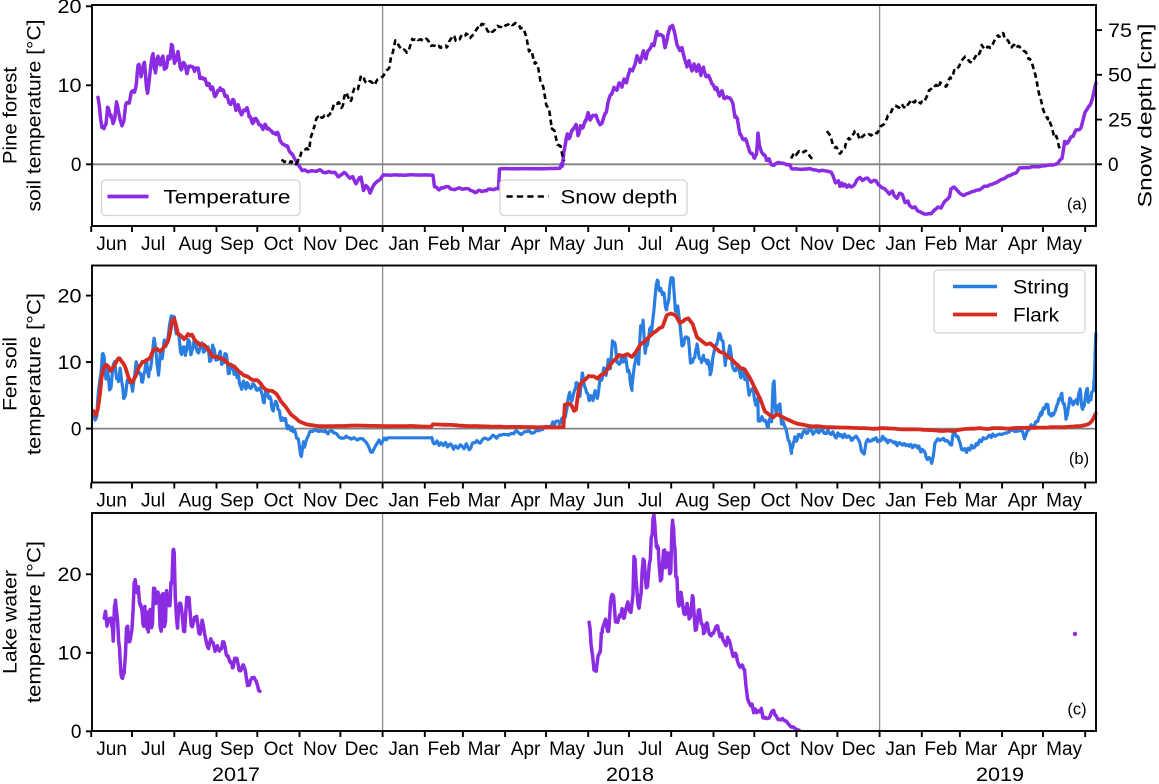 This screenshot has width=1159, height=784. I want to click on svg-text: (a), so click(1077, 205).